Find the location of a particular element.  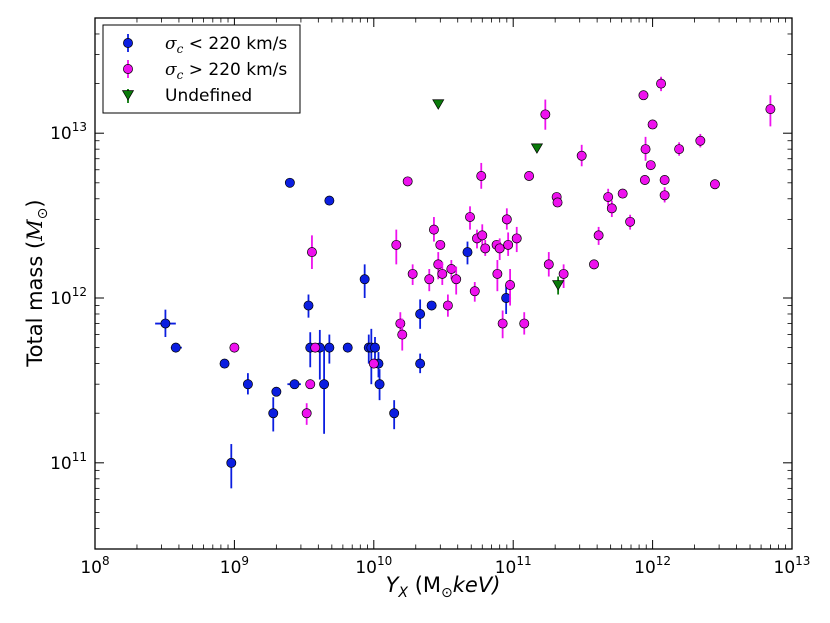

legend-label-magenta: σc > 220 km/s is located at coordinates (226, 71).